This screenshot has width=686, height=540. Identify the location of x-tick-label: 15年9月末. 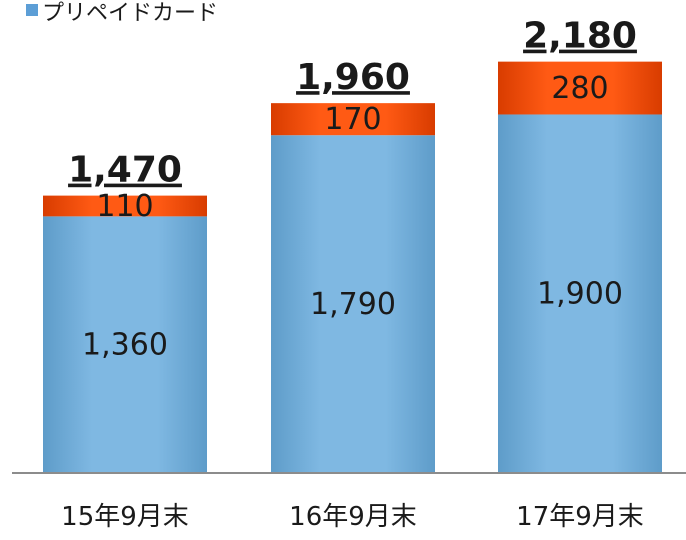
(125, 517).